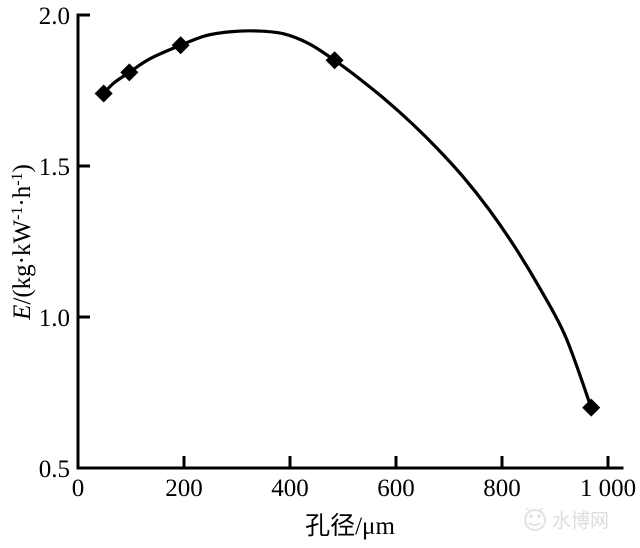 The width and height of the screenshot is (640, 548). Describe the element at coordinates (354, 488) in the screenshot. I see `x-tick-labels: 0 200 400 600 800 1 000` at that location.